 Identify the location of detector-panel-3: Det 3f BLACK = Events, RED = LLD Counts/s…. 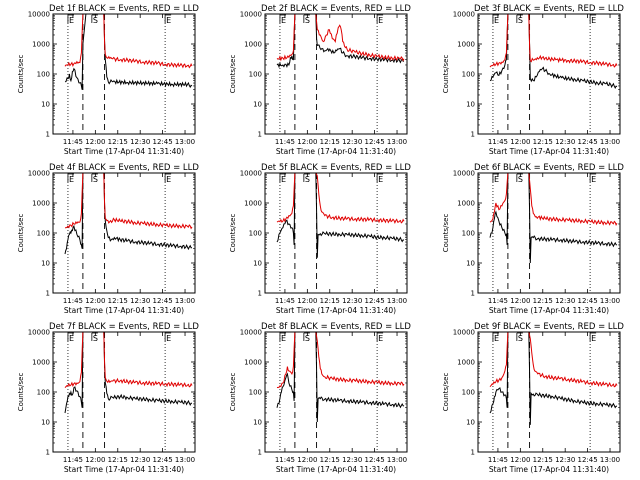
(533, 80).